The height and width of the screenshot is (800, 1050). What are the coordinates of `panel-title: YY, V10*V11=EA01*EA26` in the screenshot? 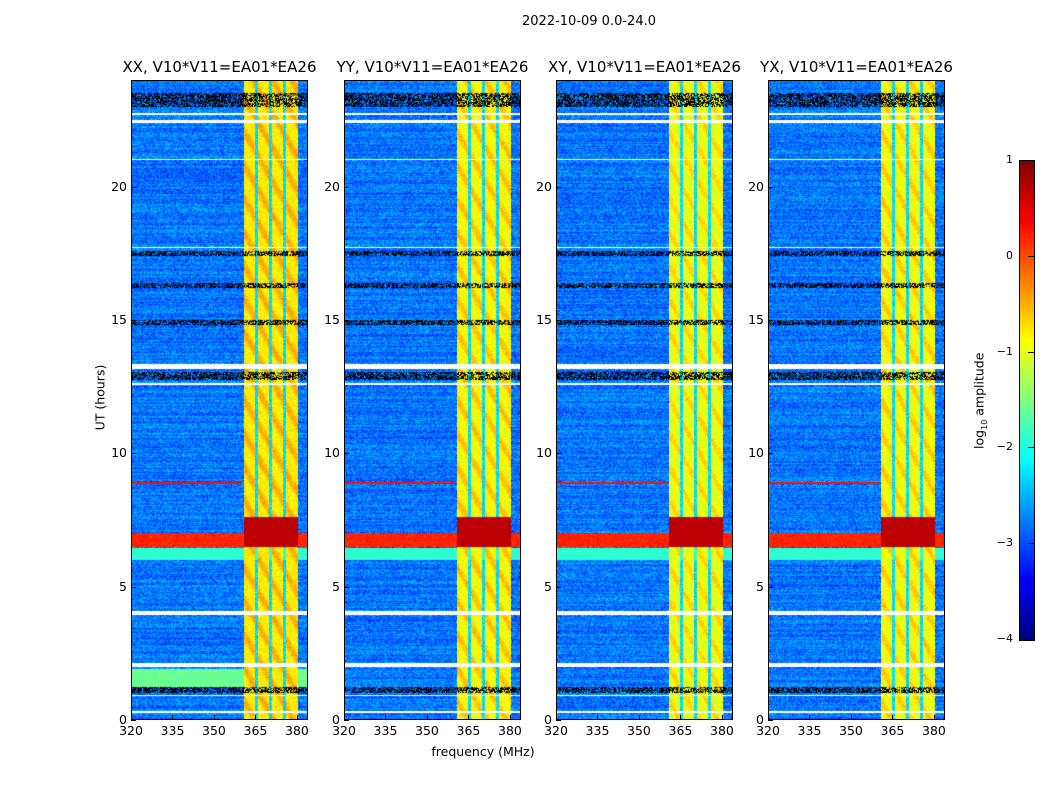 It's located at (432, 67).